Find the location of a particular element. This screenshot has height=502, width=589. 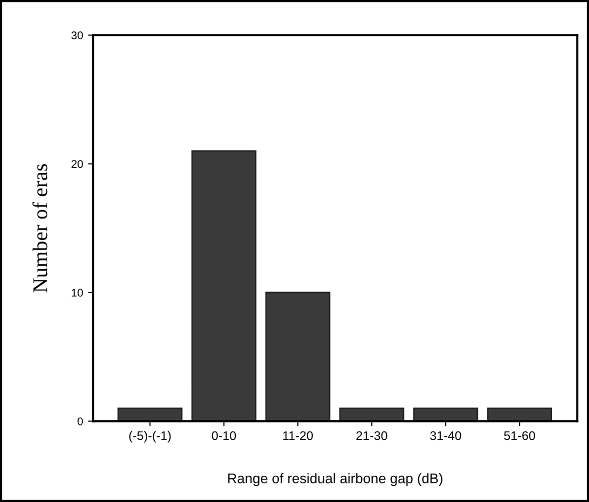

y-tick-label: 0 is located at coordinates (80, 421).